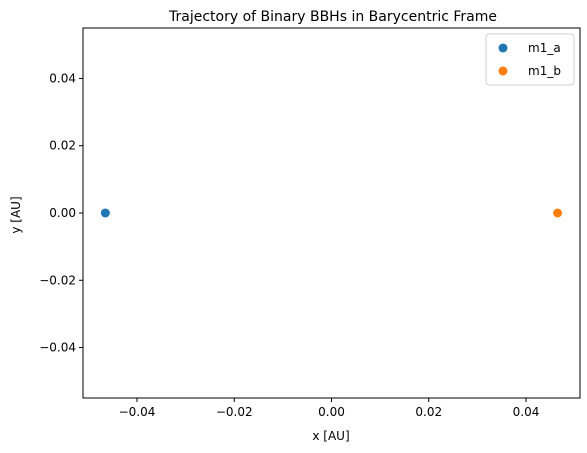 The height and width of the screenshot is (453, 587). Describe the element at coordinates (57, 348) in the screenshot. I see `y-tick-label: −0.04` at that location.